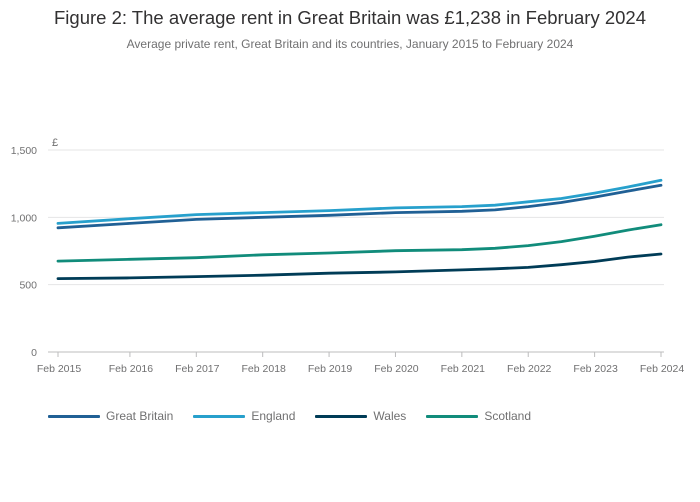 Image resolution: width=700 pixels, height=502 pixels. What do you see at coordinates (662, 369) in the screenshot?
I see `x-tick-label: Feb 2024` at bounding box center [662, 369].